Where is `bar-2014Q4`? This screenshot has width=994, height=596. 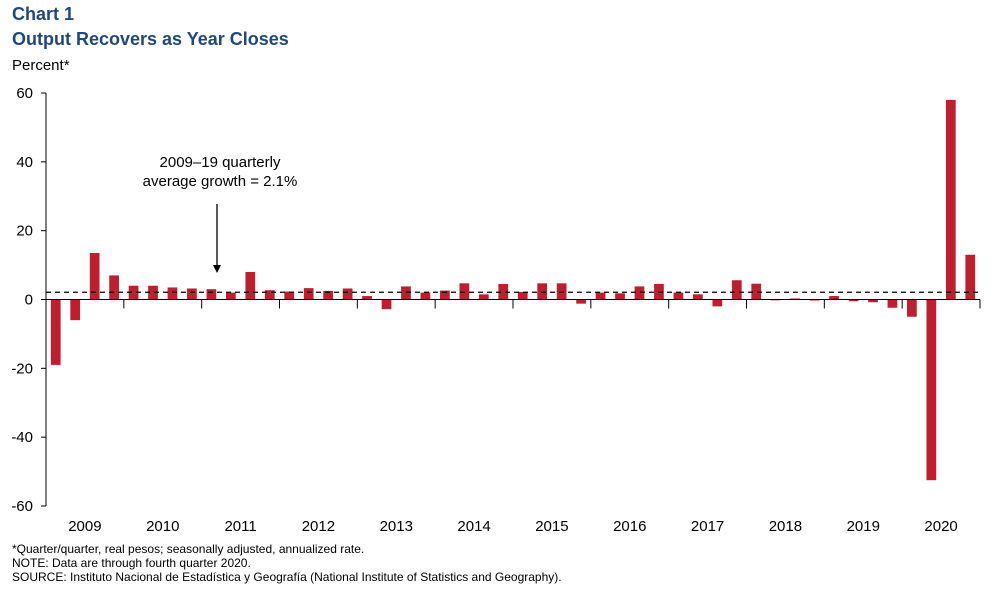
bar-2014Q4 is located at coordinates (503, 292).